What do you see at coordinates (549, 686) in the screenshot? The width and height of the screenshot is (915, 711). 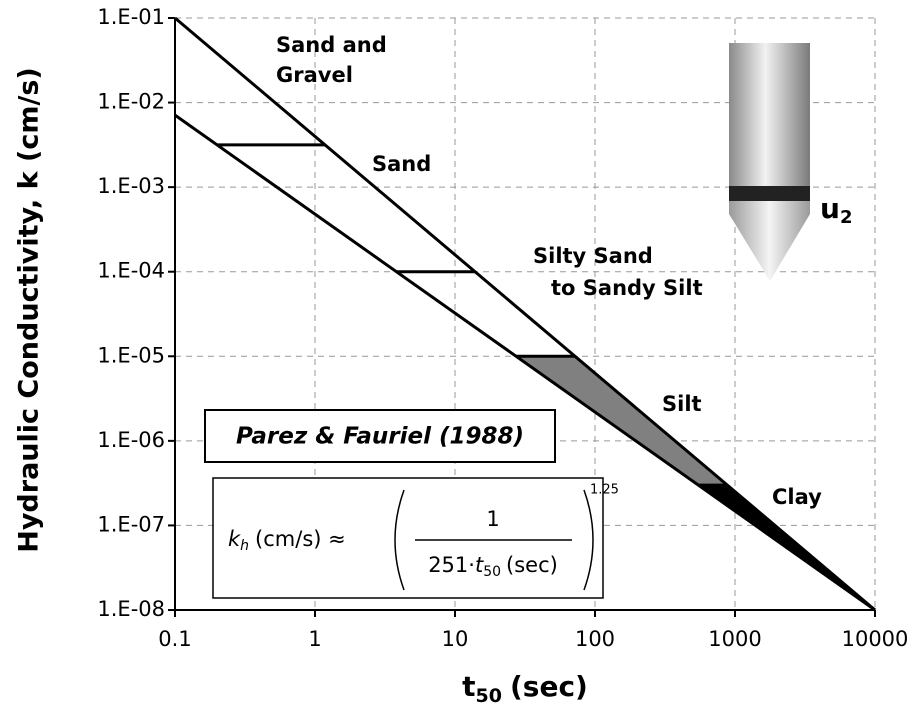 I see `x-axis-label-rest: (sec)` at bounding box center [549, 686].